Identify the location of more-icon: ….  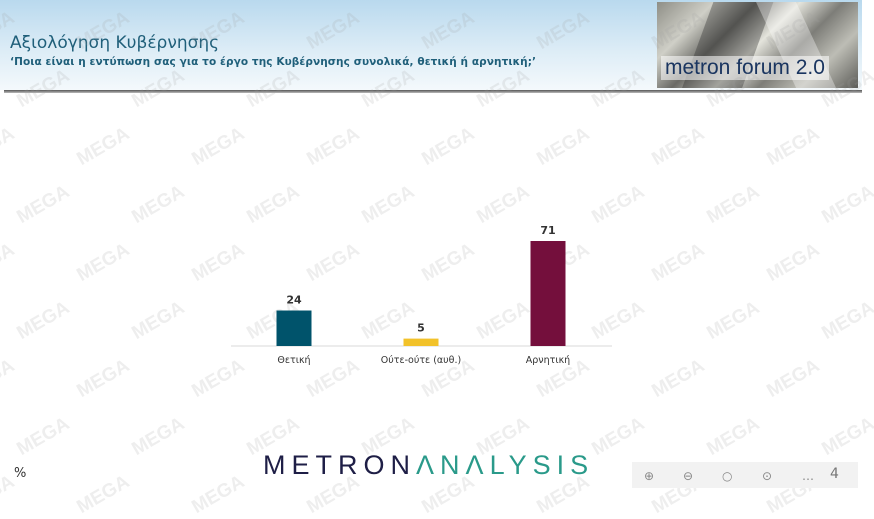
(808, 476).